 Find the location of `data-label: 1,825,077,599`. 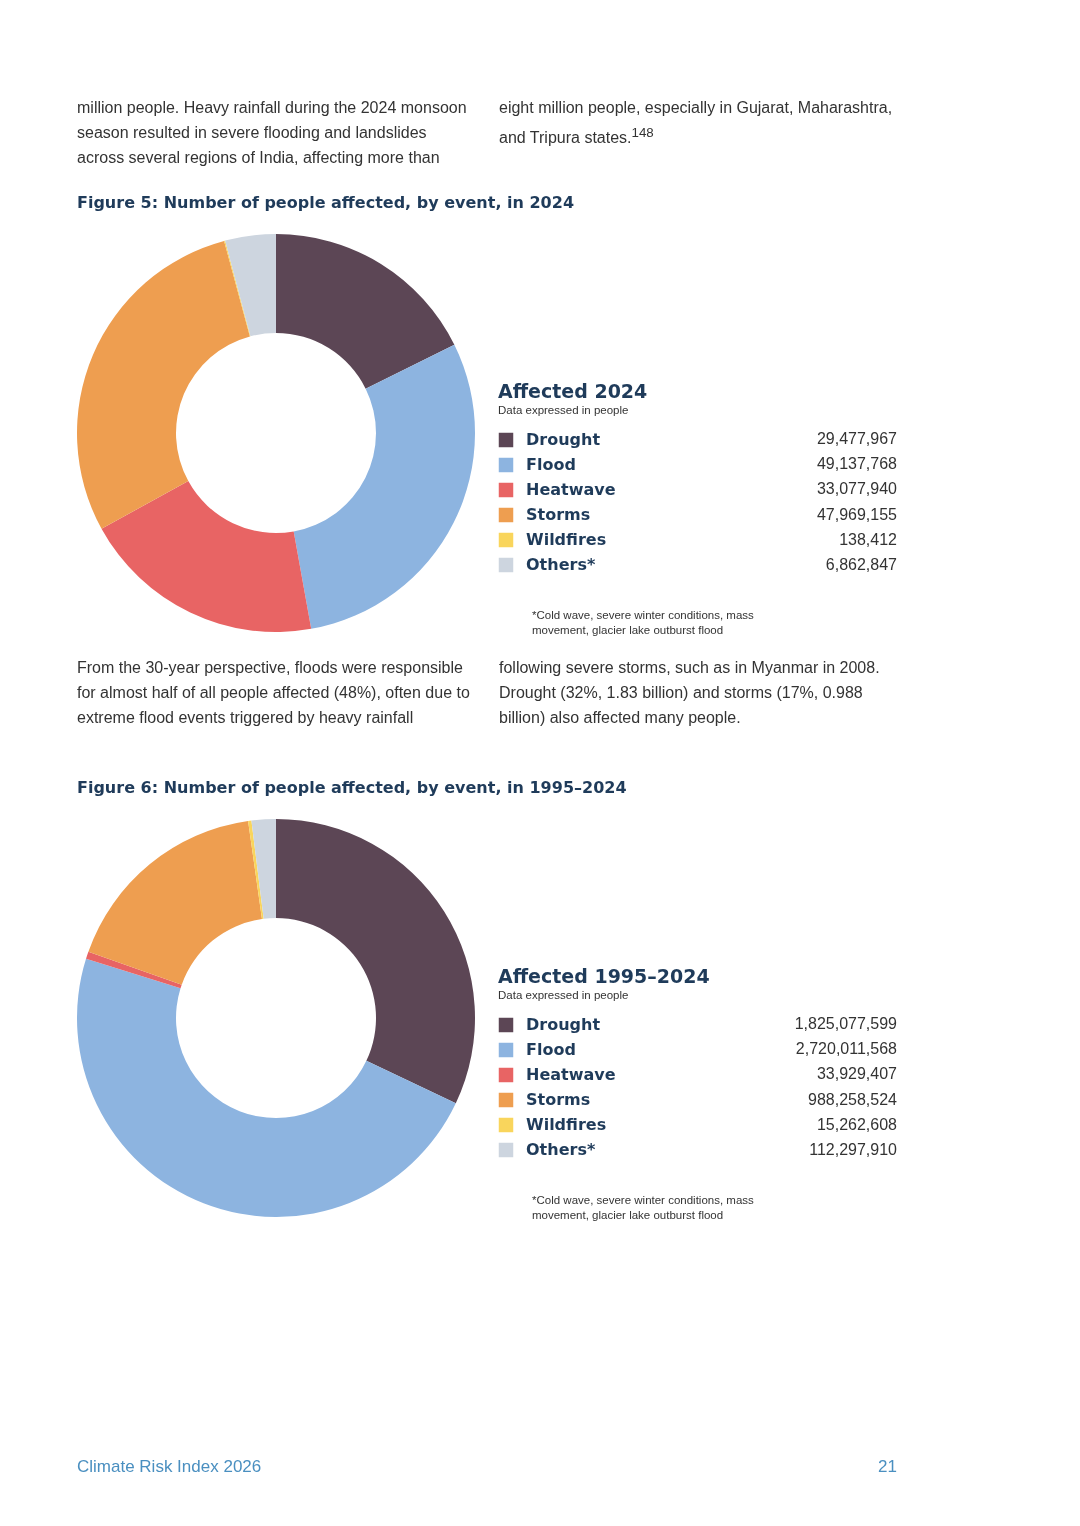

data-label: 1,825,077,599 is located at coordinates (846, 1023).